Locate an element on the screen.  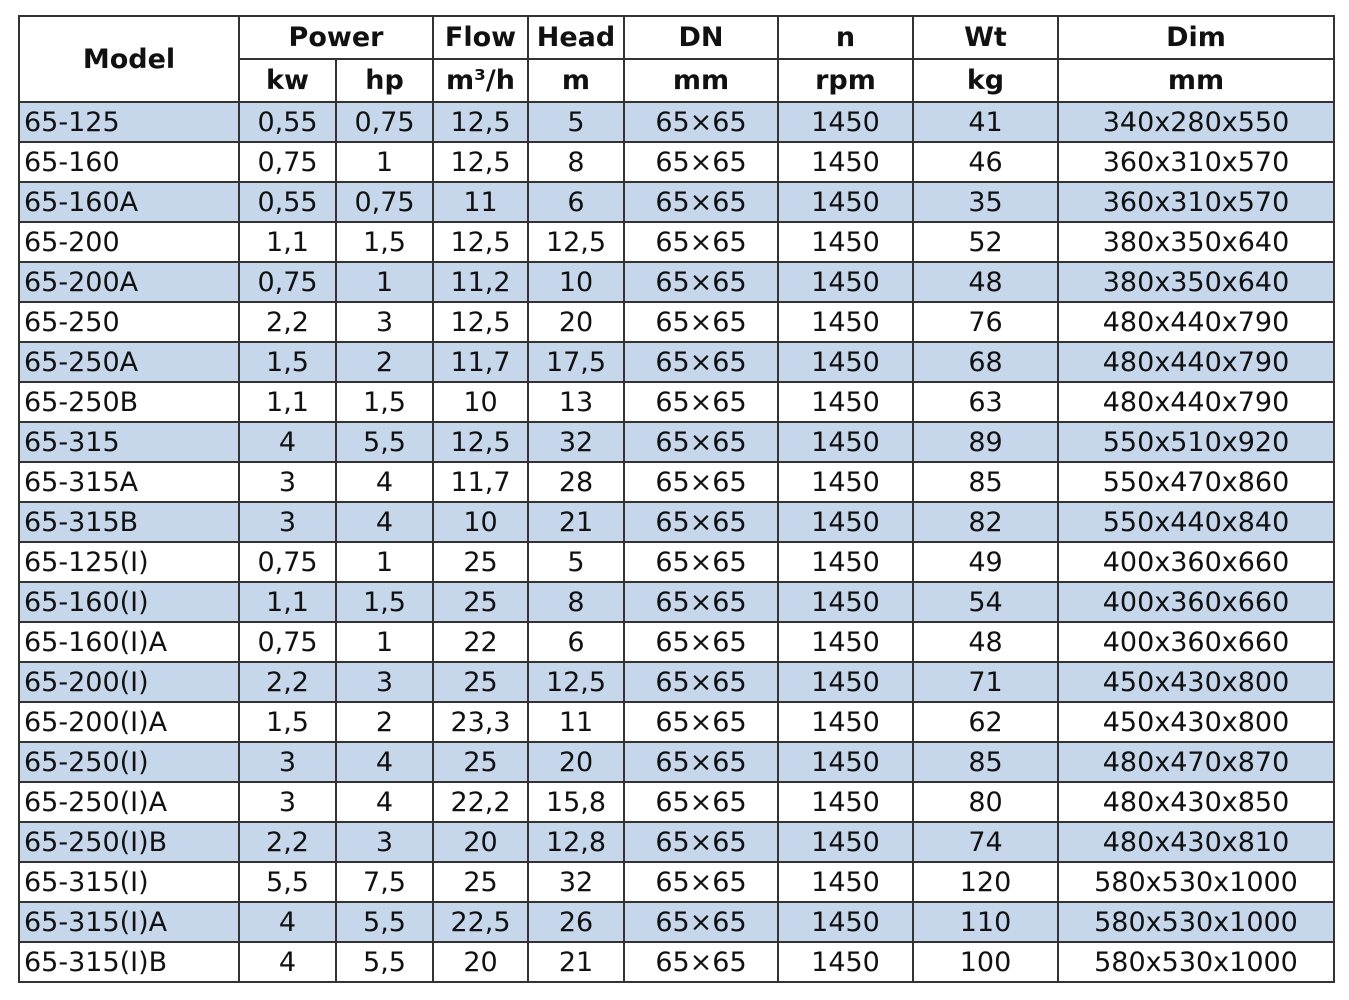
model-cell: 65-315(I) is located at coordinates (129, 882).